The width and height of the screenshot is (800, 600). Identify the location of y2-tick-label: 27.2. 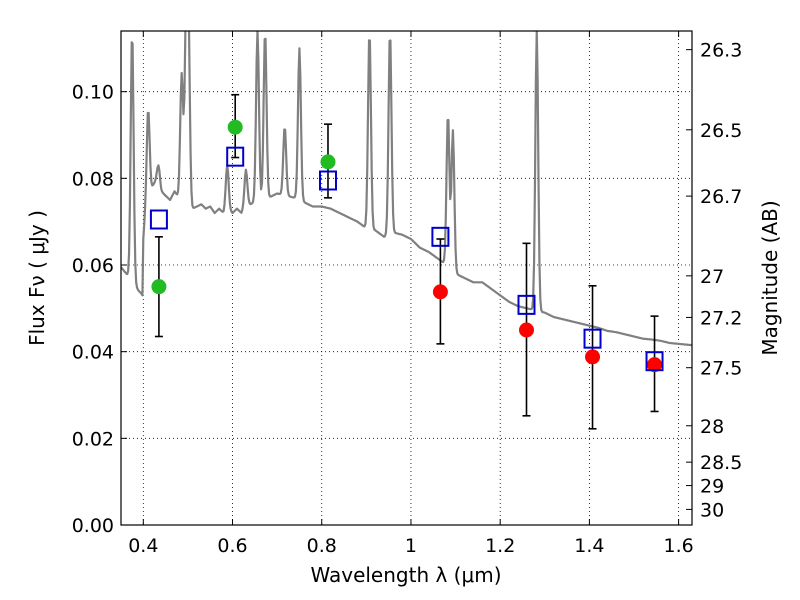
(721, 318).